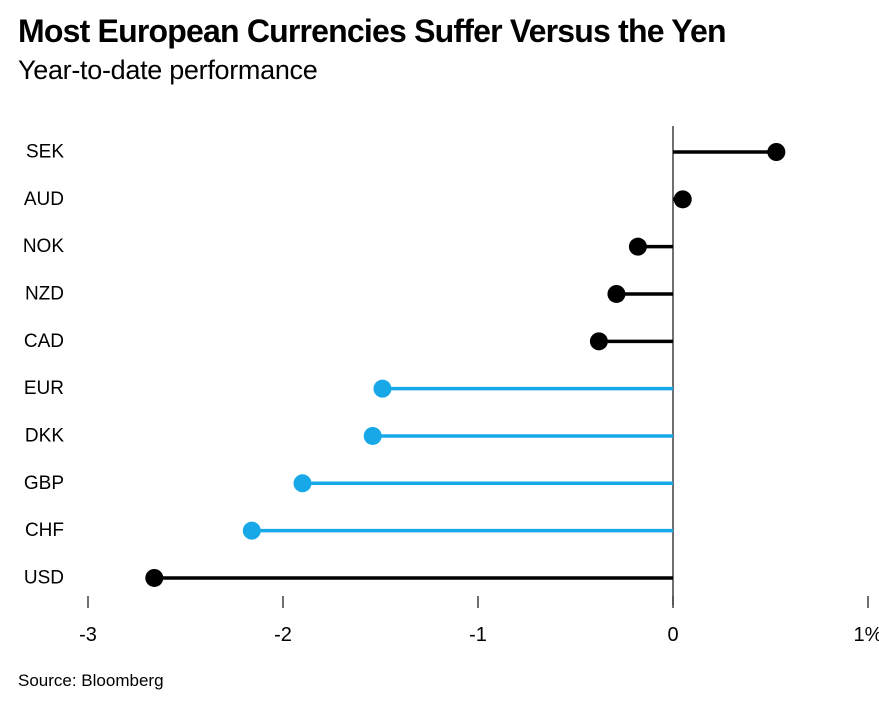 Image resolution: width=879 pixels, height=706 pixels. I want to click on source-note: Source: Bloomberg, so click(91, 680).